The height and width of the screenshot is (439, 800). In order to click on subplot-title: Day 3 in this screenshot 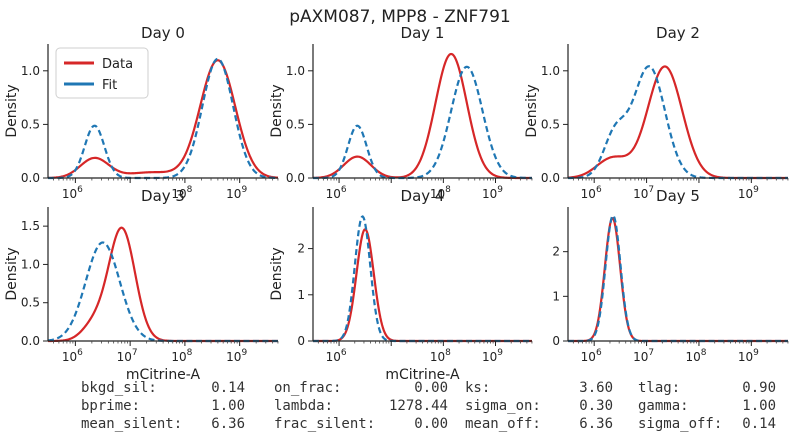, I will do `click(163, 196)`.